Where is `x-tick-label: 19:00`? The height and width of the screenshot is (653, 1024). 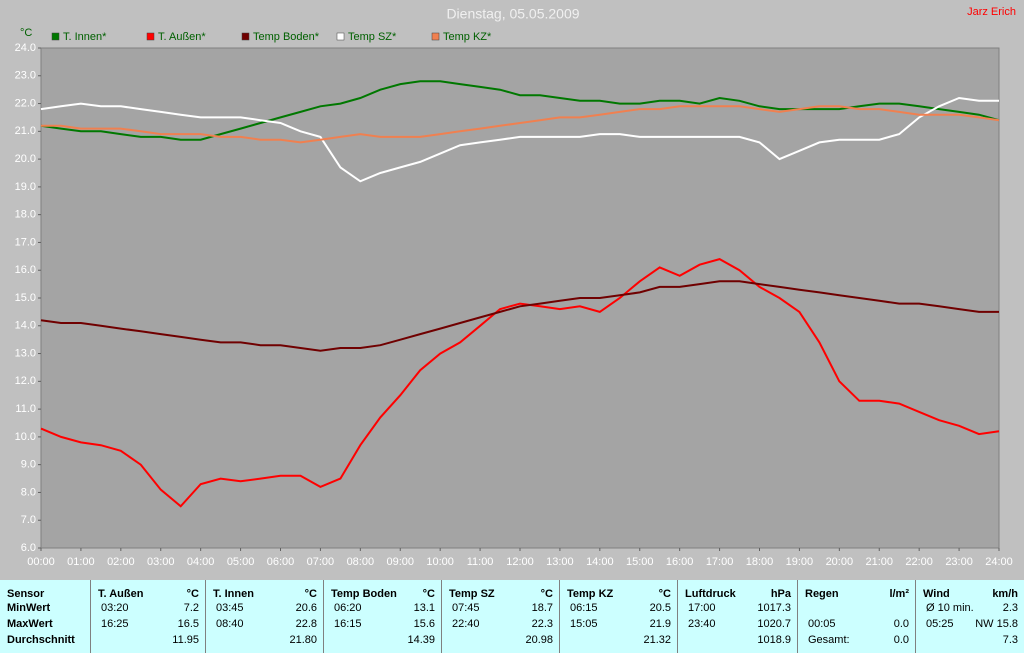 x-tick-label: 19:00 is located at coordinates (800, 562).